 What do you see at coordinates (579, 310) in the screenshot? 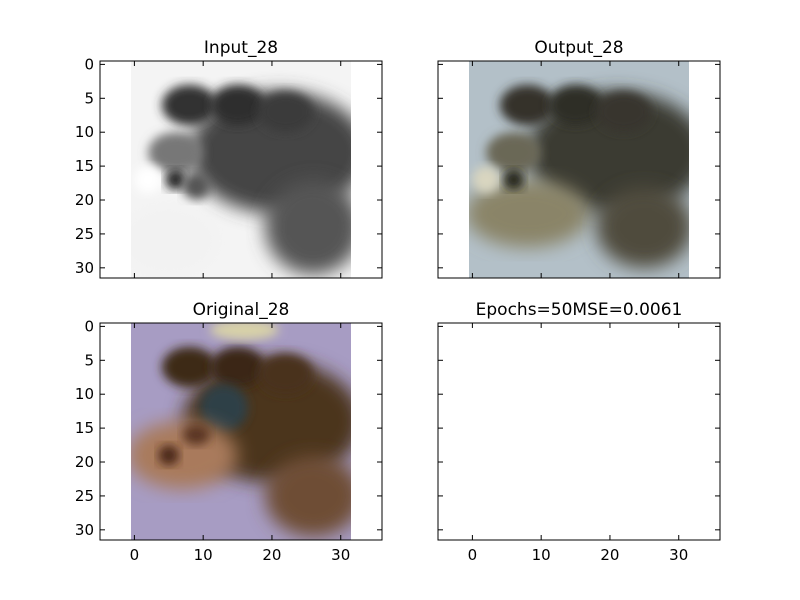
I see `subplot-title: Epochs=50MSE=0.0061` at bounding box center [579, 310].